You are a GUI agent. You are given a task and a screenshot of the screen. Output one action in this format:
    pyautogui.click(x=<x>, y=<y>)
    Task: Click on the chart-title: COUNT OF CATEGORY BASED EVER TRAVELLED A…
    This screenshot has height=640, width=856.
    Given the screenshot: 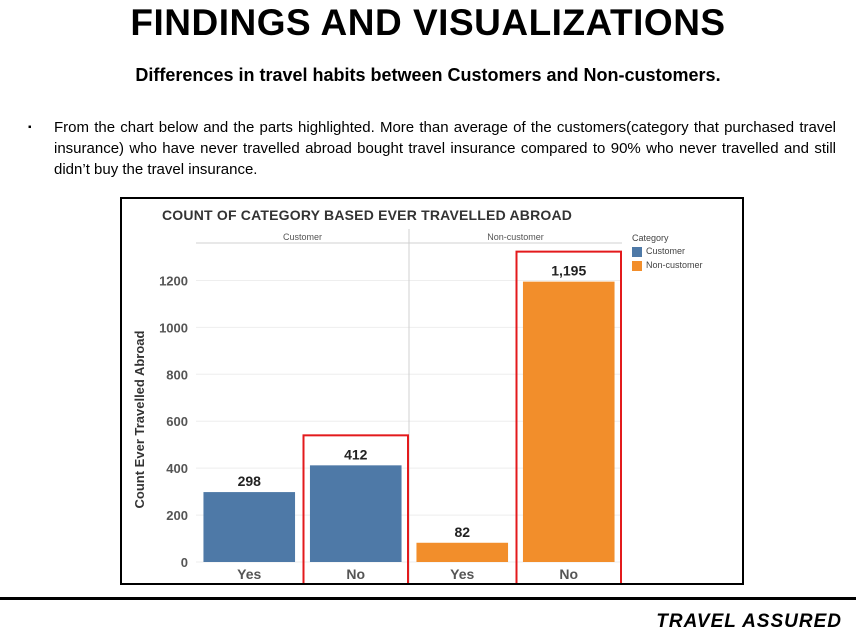 What is the action you would take?
    pyautogui.click(x=367, y=215)
    